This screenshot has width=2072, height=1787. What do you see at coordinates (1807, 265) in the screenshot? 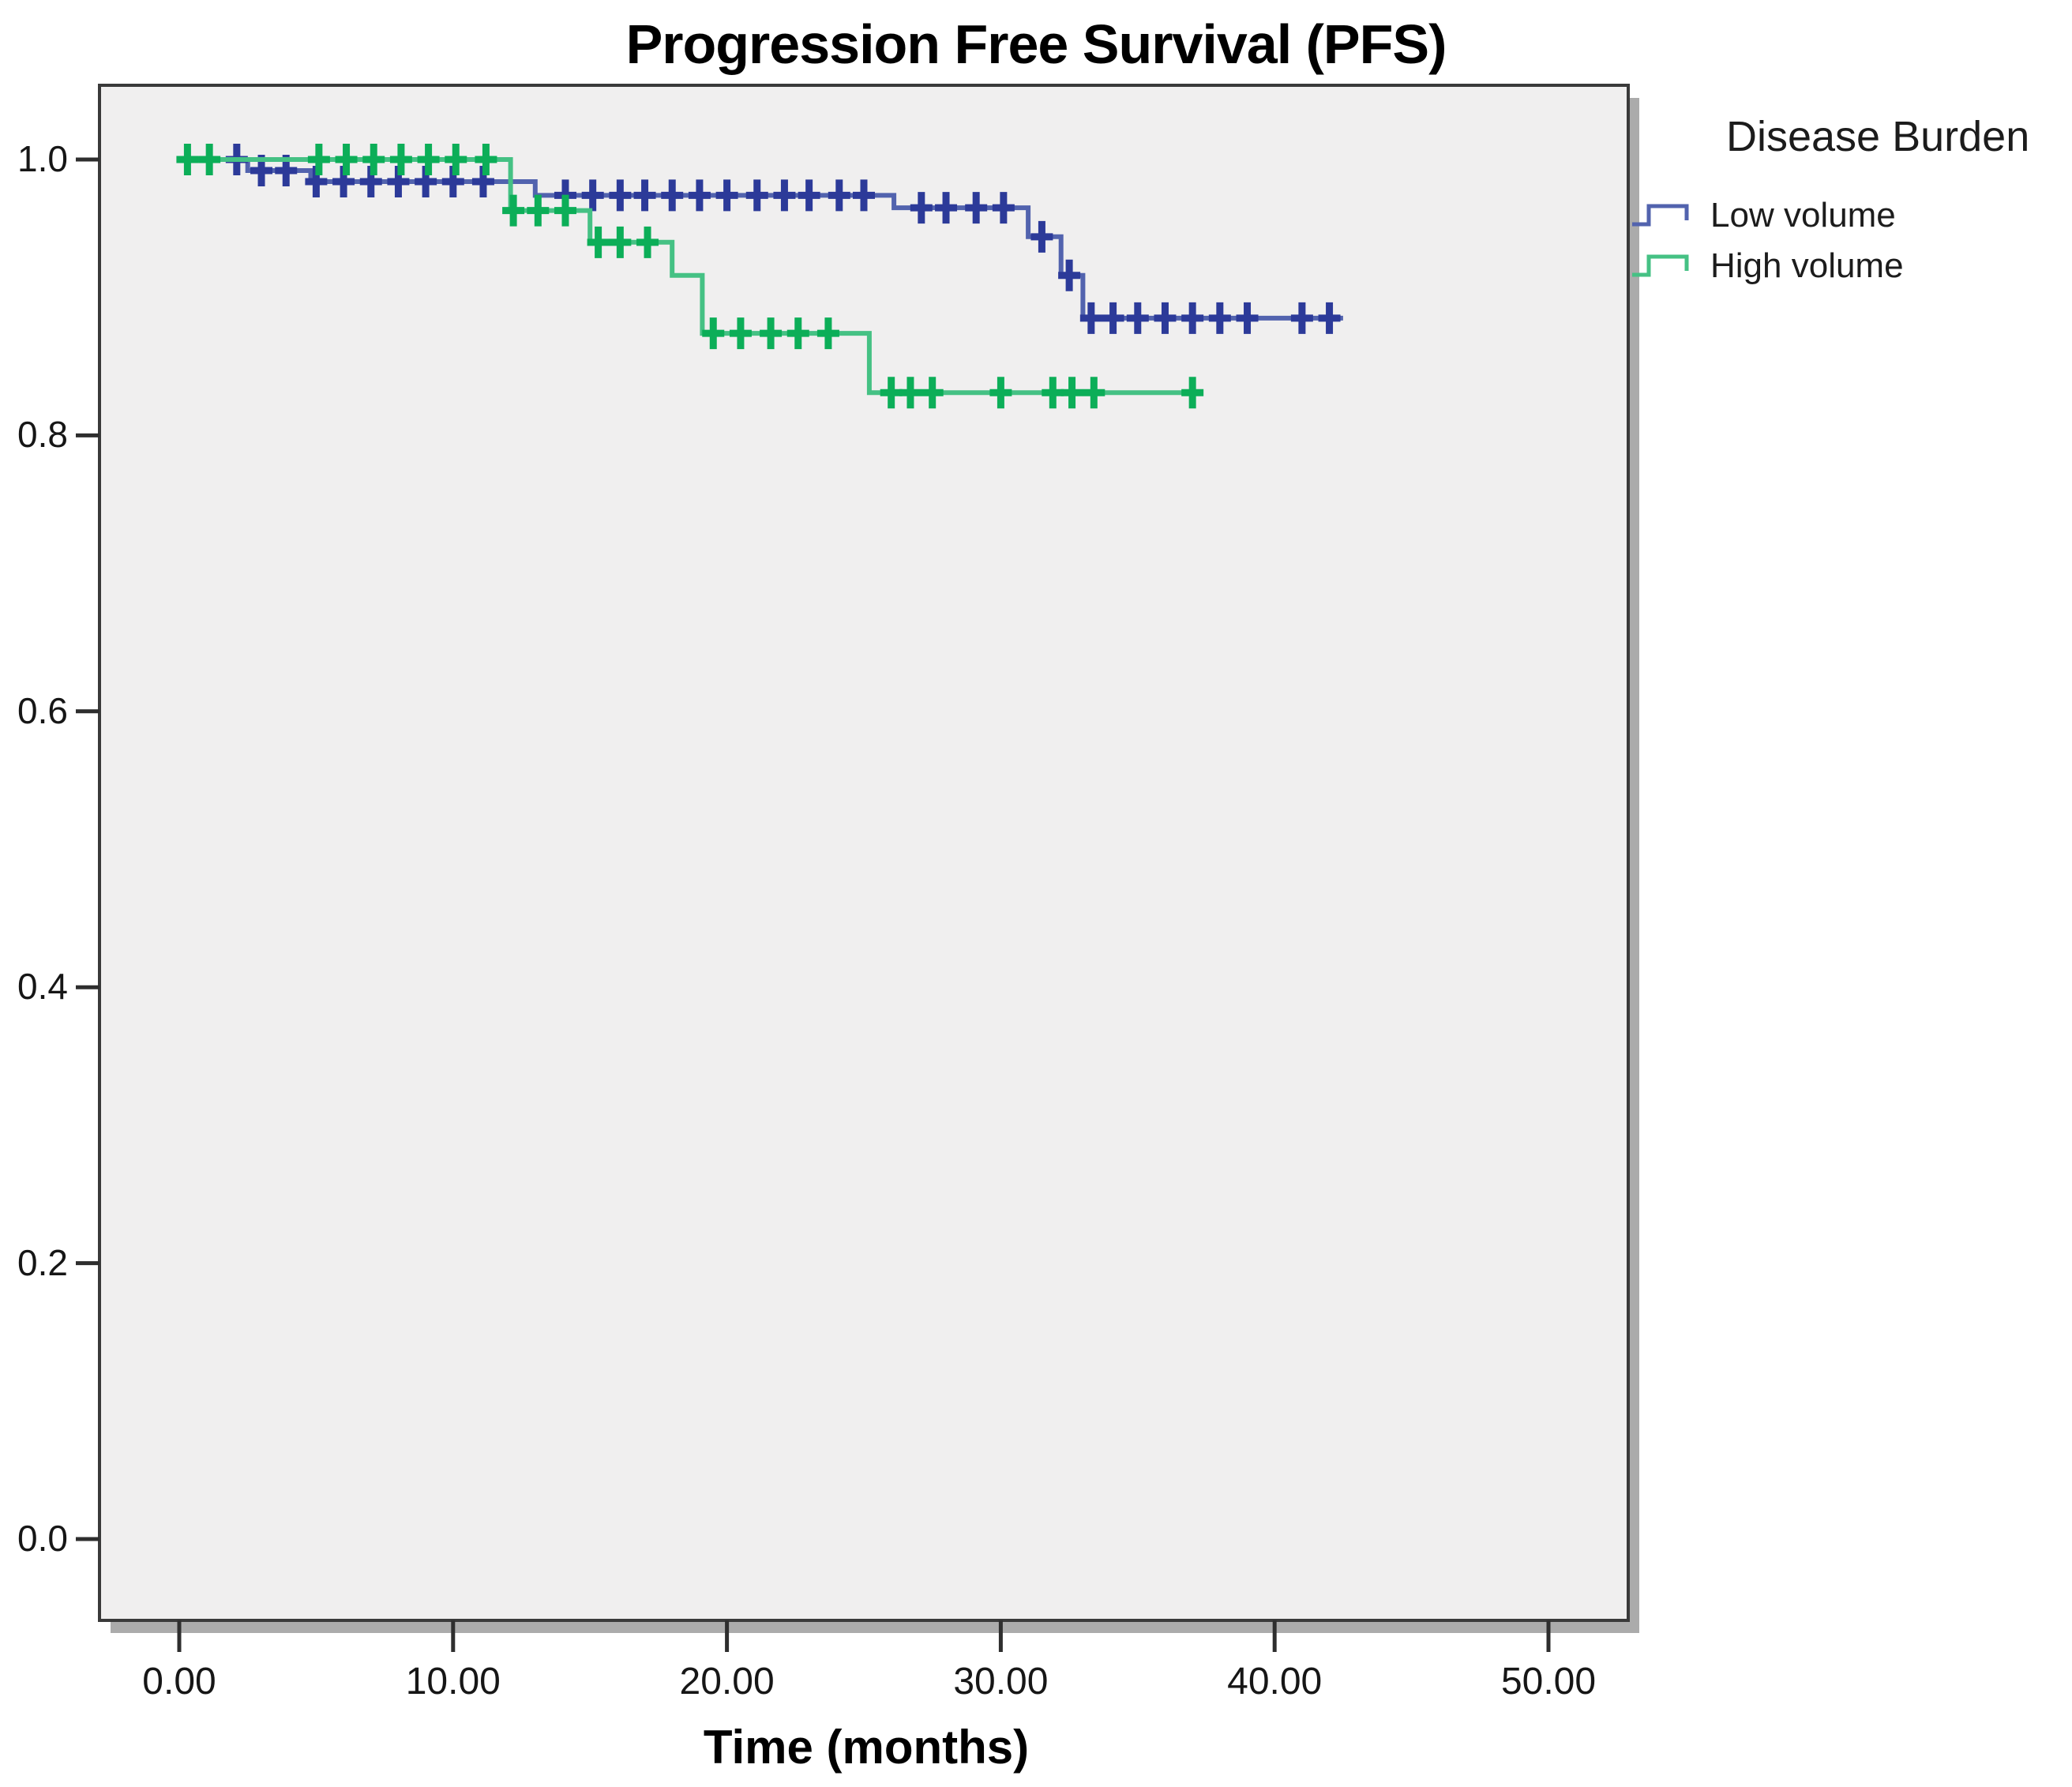
I see `legend-label-high-volume: High volume` at bounding box center [1807, 265].